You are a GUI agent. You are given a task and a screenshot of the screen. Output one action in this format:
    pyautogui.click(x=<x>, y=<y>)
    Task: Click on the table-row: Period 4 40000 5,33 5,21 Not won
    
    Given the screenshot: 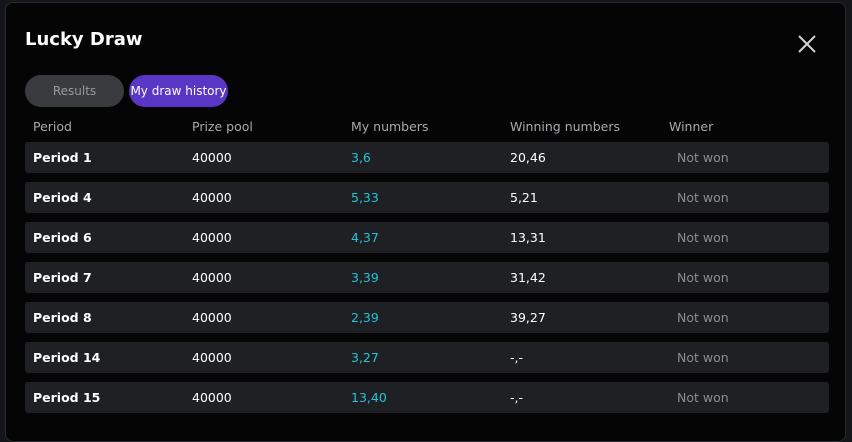 What is the action you would take?
    pyautogui.click(x=427, y=197)
    